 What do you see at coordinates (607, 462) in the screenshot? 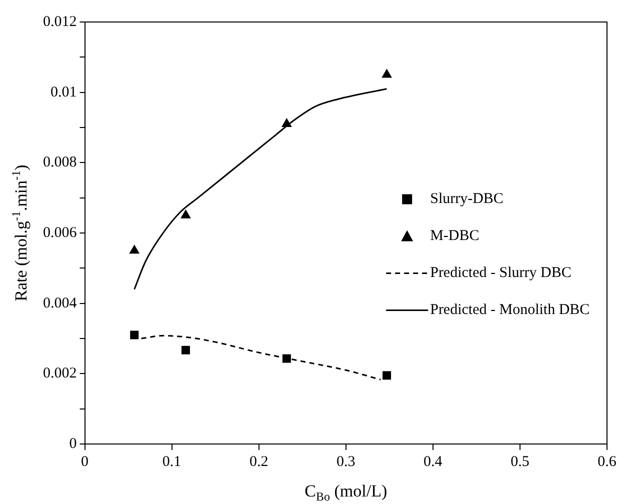
I see `x-tick-label: 0.6` at bounding box center [607, 462].